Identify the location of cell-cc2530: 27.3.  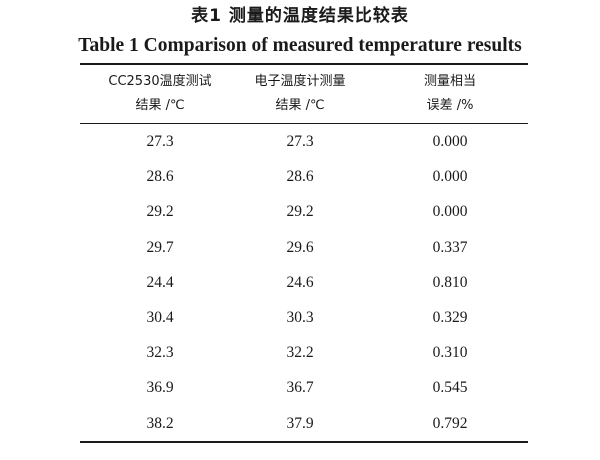
(160, 141).